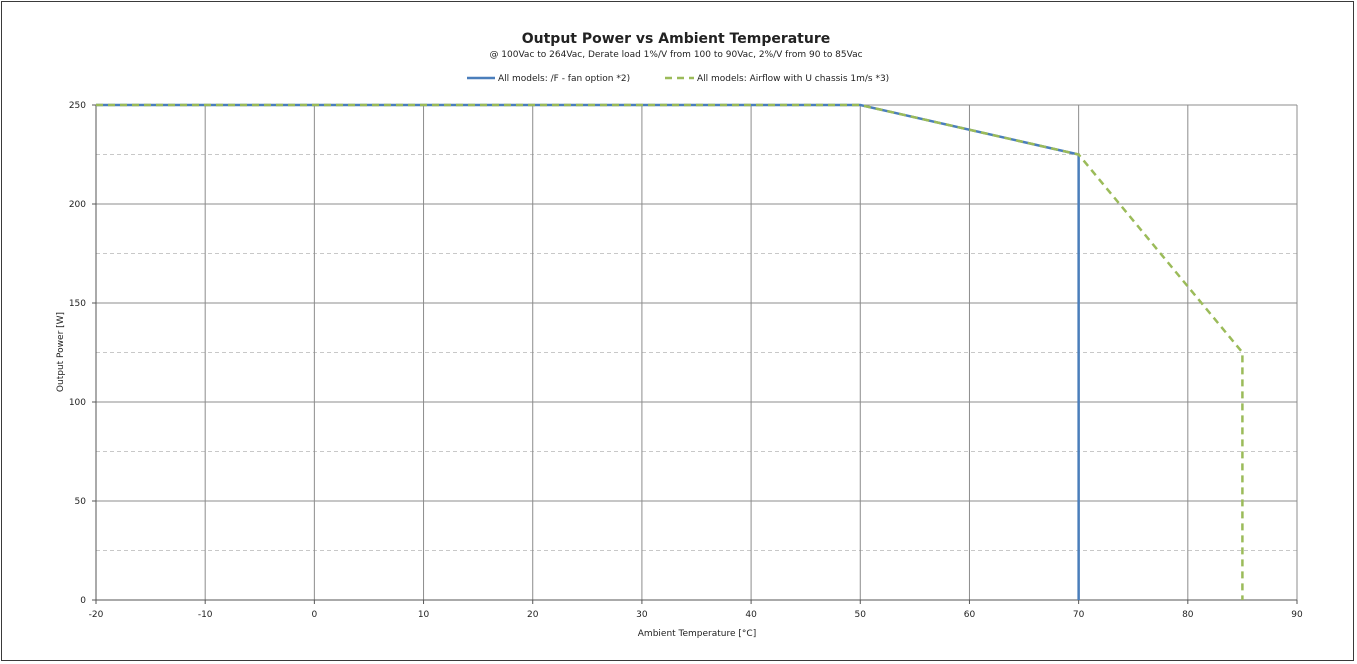 Image resolution: width=1357 pixels, height=664 pixels. I want to click on chart-title: Output Power vs Ambient Temperature, so click(676, 39).